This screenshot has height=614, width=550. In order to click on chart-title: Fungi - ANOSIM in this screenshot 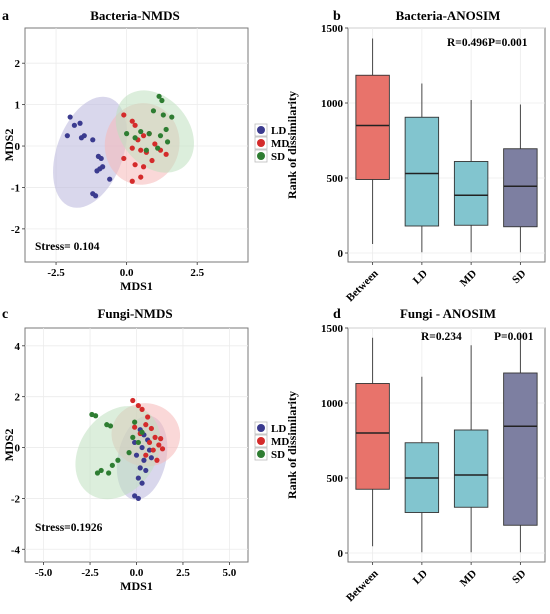, I will do `click(448, 313)`.